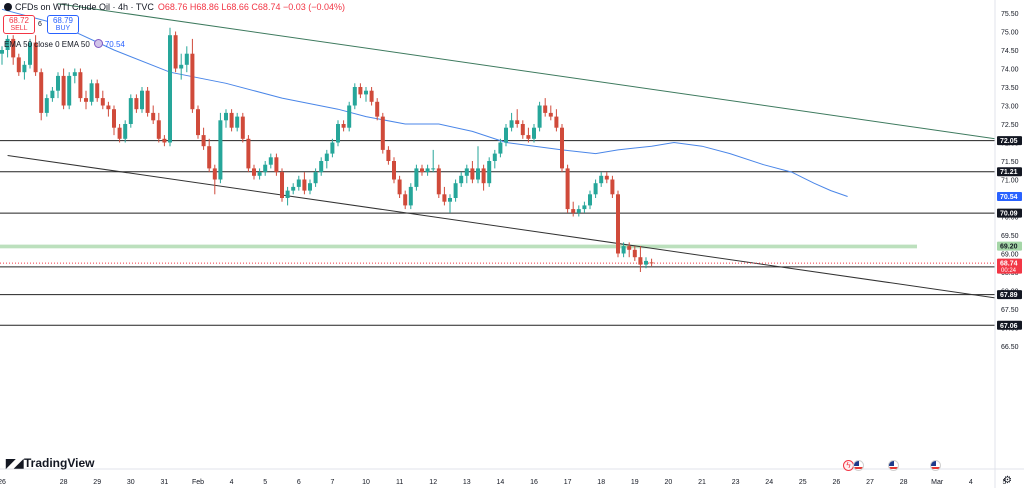 This screenshot has width=1024, height=488. I want to click on symbol-icon, so click(8, 7).